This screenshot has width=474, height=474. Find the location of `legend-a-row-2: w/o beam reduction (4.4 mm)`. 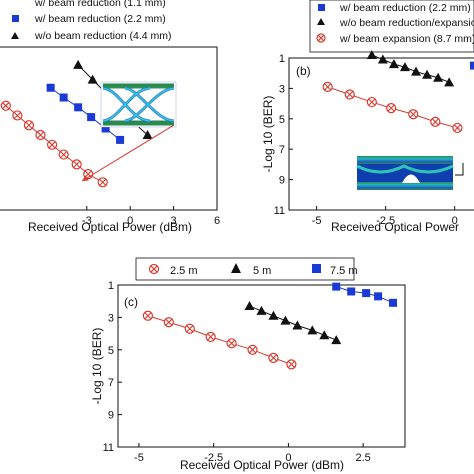

legend-a-row-2: w/o beam reduction (4.4 mm) is located at coordinates (91, 36).